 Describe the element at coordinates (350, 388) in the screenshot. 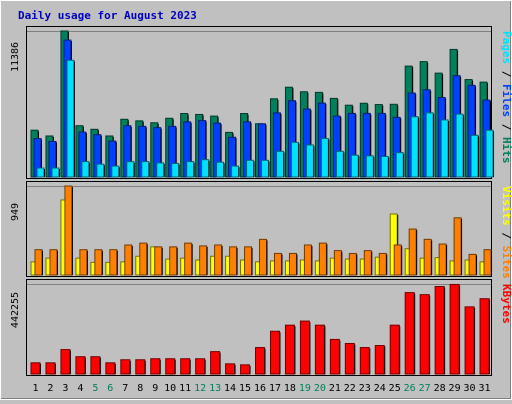

I see `x-tick-label-day-22: 22` at that location.